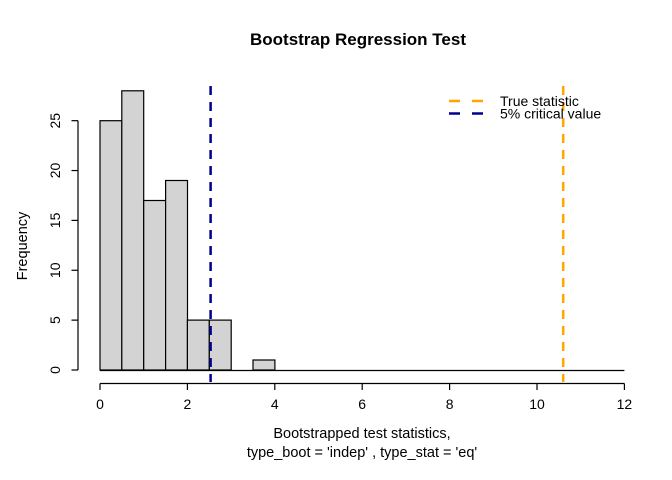 The width and height of the screenshot is (672, 480). Describe the element at coordinates (55, 270) in the screenshot. I see `y-tick-label: 10` at that location.